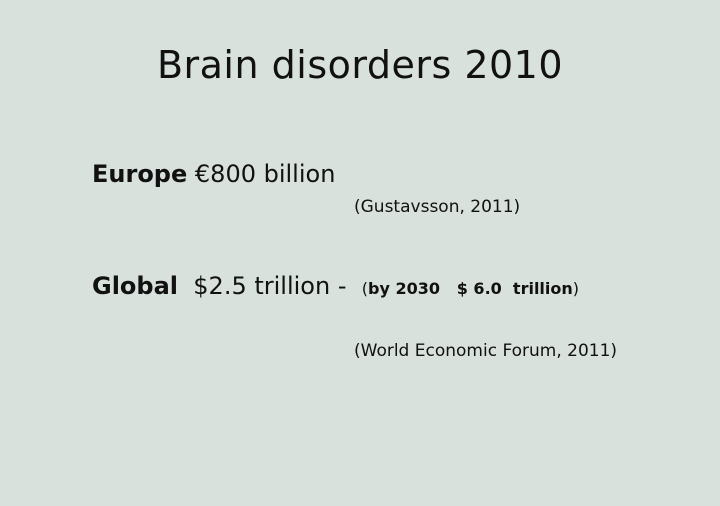  What do you see at coordinates (365, 288) in the screenshot?
I see `forecast-open-paren: (` at bounding box center [365, 288].